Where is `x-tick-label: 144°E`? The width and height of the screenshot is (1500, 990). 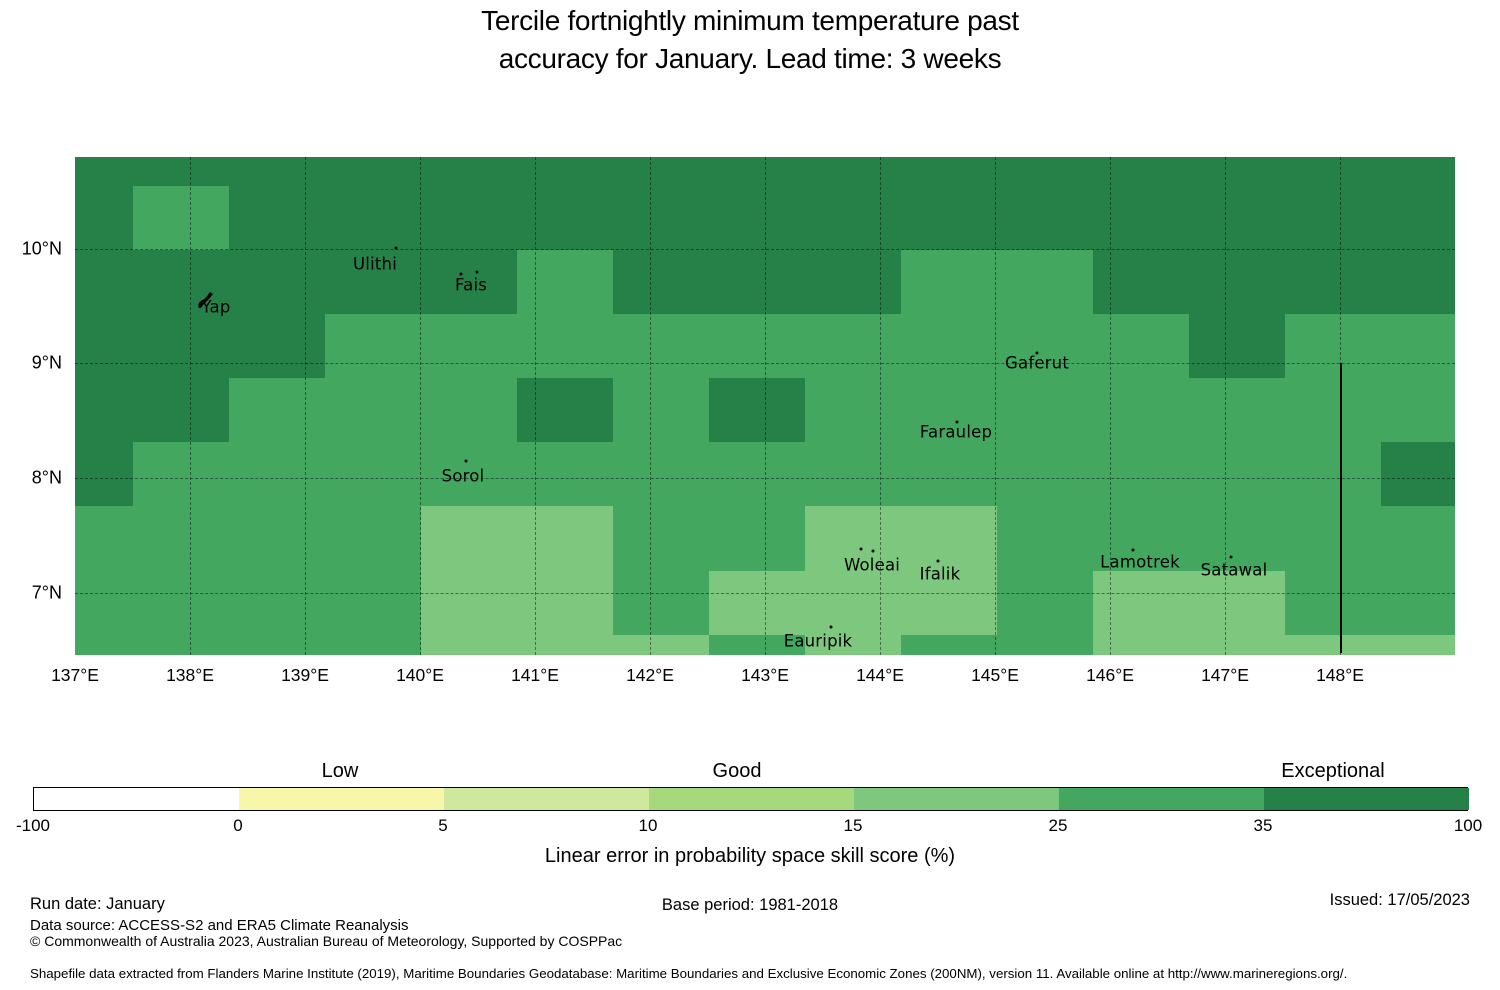
x-tick-label: 144°E is located at coordinates (880, 675).